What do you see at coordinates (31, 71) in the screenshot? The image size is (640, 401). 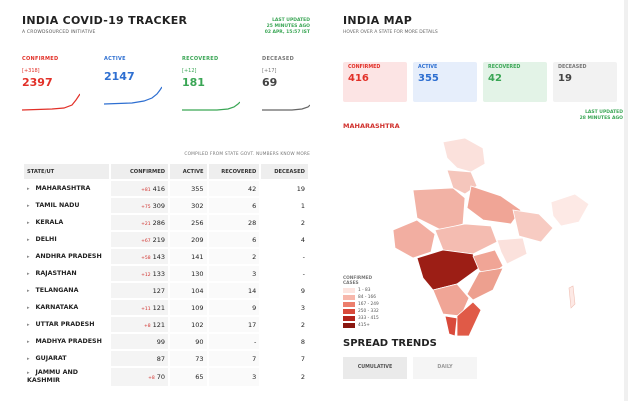 I see `stat-delta: [+318]` at bounding box center [31, 71].